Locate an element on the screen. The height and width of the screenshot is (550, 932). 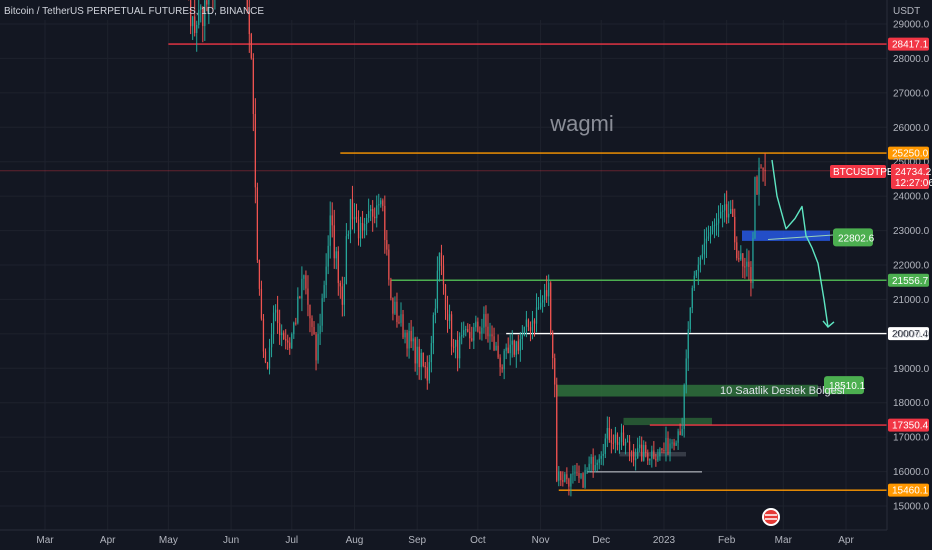
level-tag-label: 28417.1 is located at coordinates (910, 45).